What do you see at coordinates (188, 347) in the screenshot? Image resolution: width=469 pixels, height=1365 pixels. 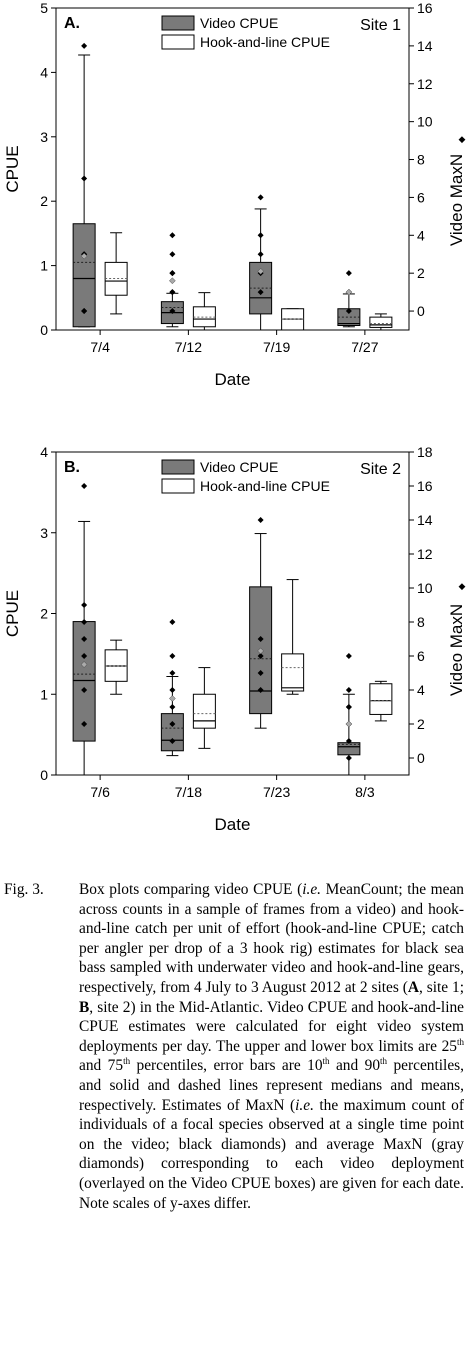 I see `x-tick-label: 7/12` at bounding box center [188, 347].